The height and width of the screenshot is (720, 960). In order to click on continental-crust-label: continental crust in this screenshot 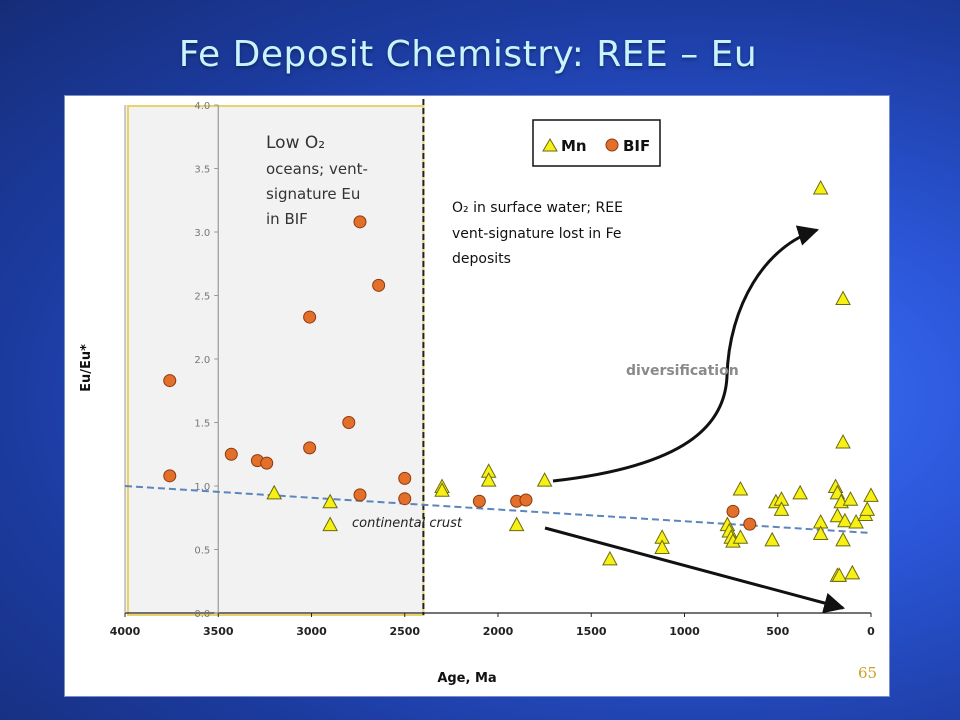, I will do `click(407, 523)`.